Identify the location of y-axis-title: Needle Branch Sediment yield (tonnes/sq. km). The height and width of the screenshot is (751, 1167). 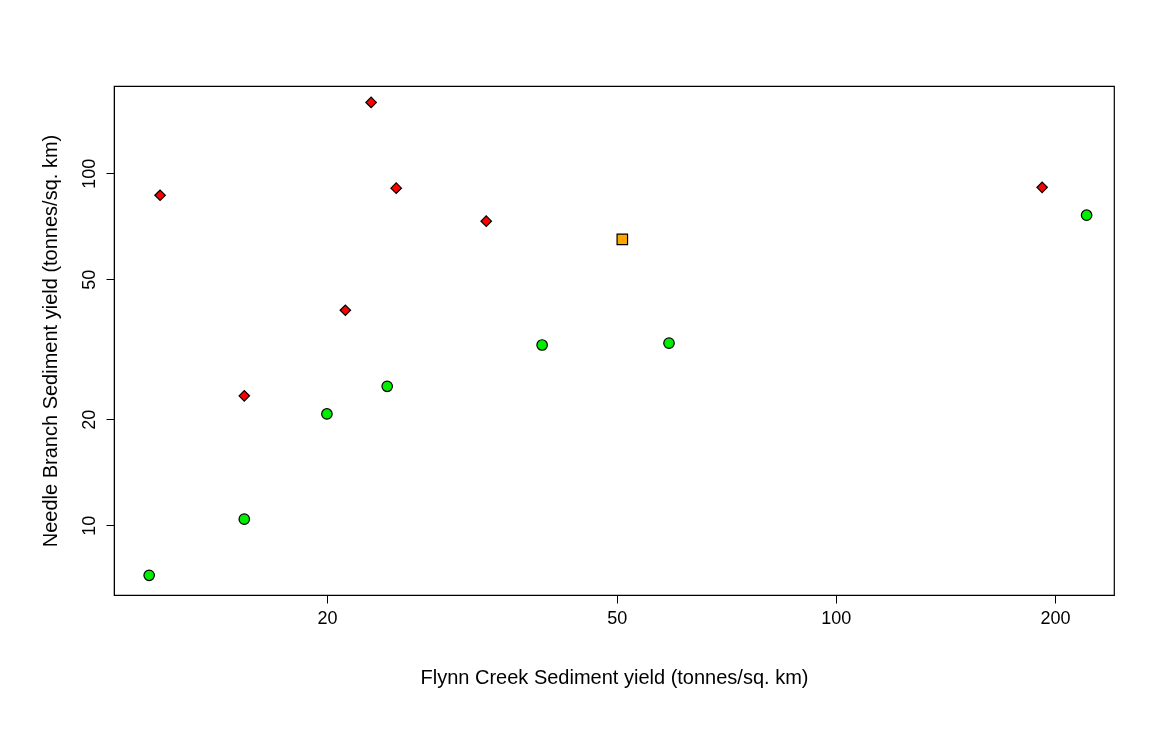
(49, 341).